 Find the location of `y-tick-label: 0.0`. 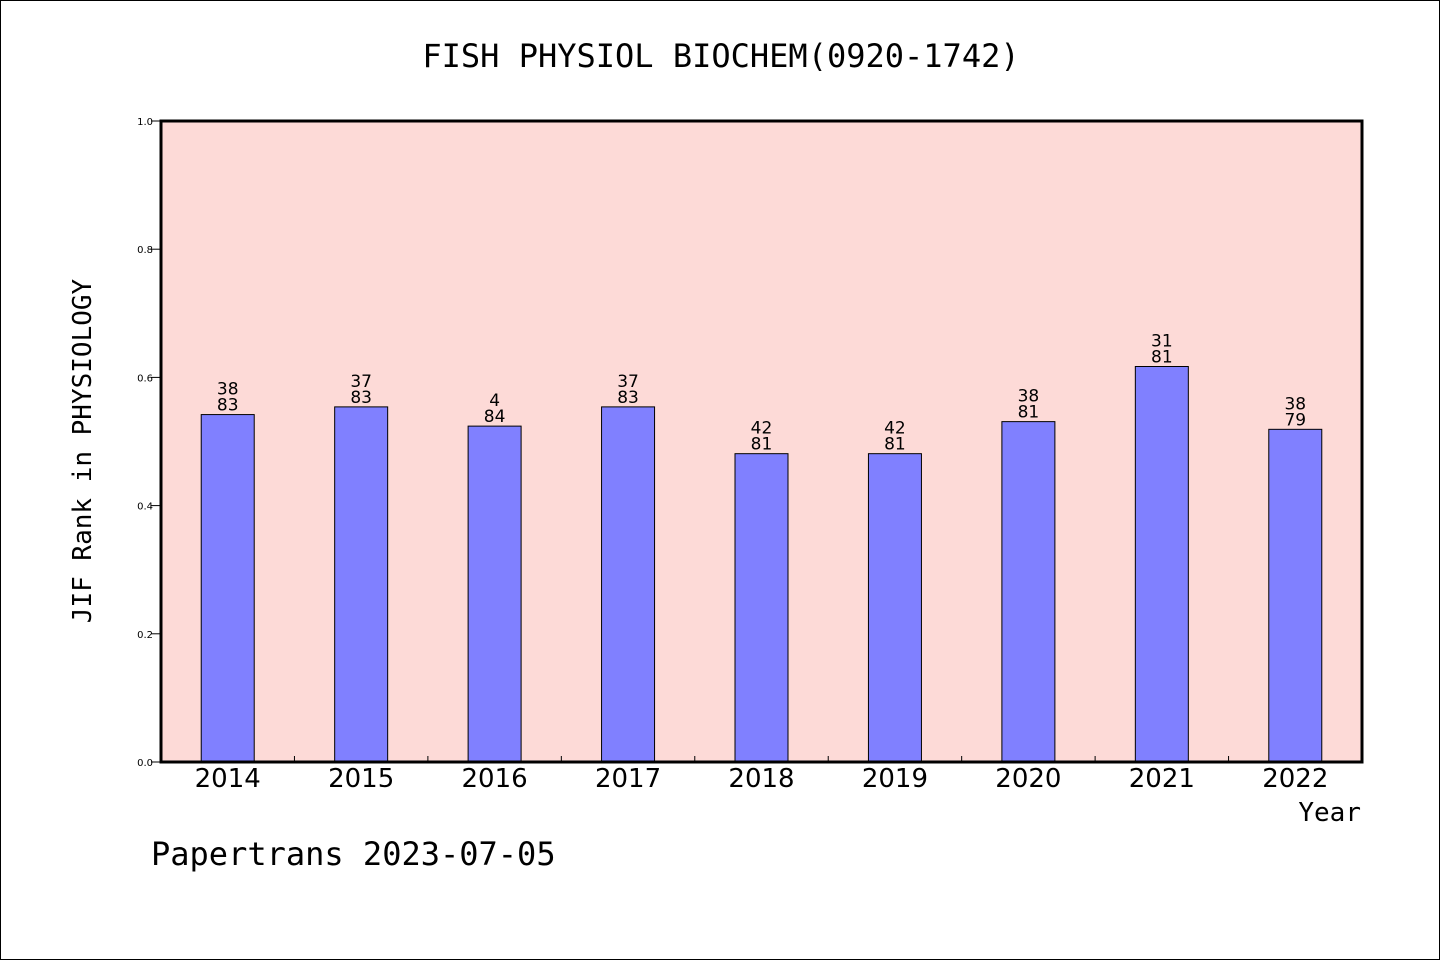

y-tick-label: 0.0 is located at coordinates (145, 763).